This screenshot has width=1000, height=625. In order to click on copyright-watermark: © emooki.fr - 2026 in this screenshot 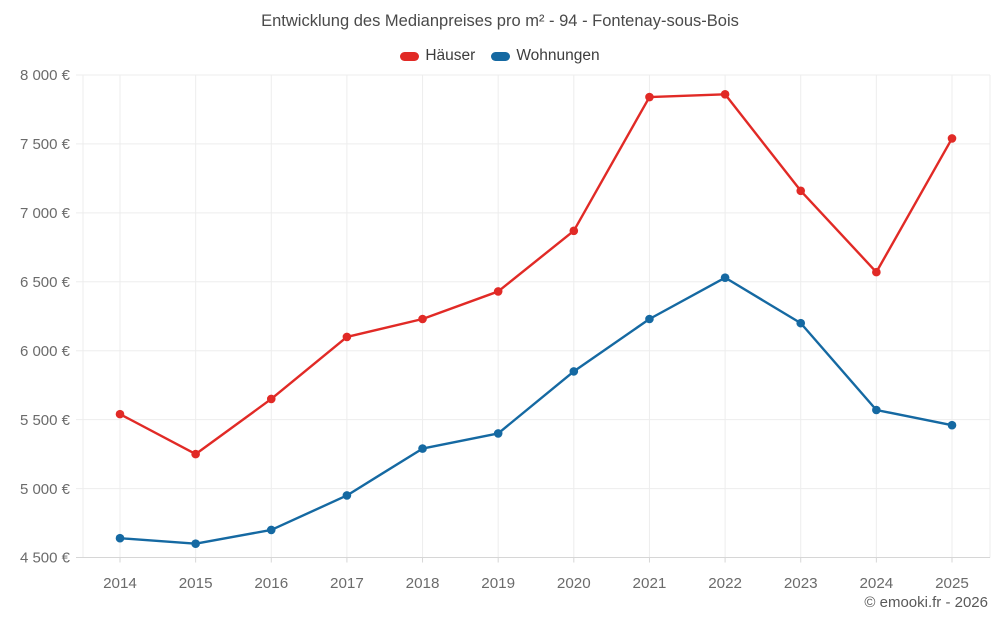, I will do `click(926, 602)`.